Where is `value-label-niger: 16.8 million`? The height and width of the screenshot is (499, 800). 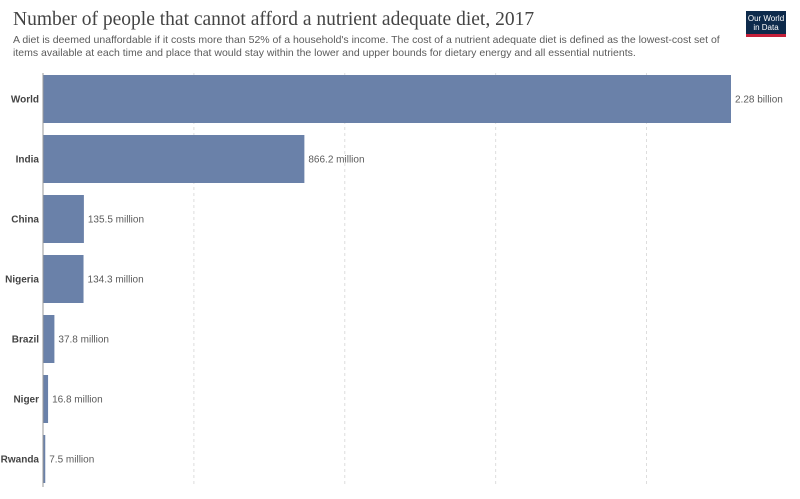 value-label-niger: 16.8 million is located at coordinates (77, 400).